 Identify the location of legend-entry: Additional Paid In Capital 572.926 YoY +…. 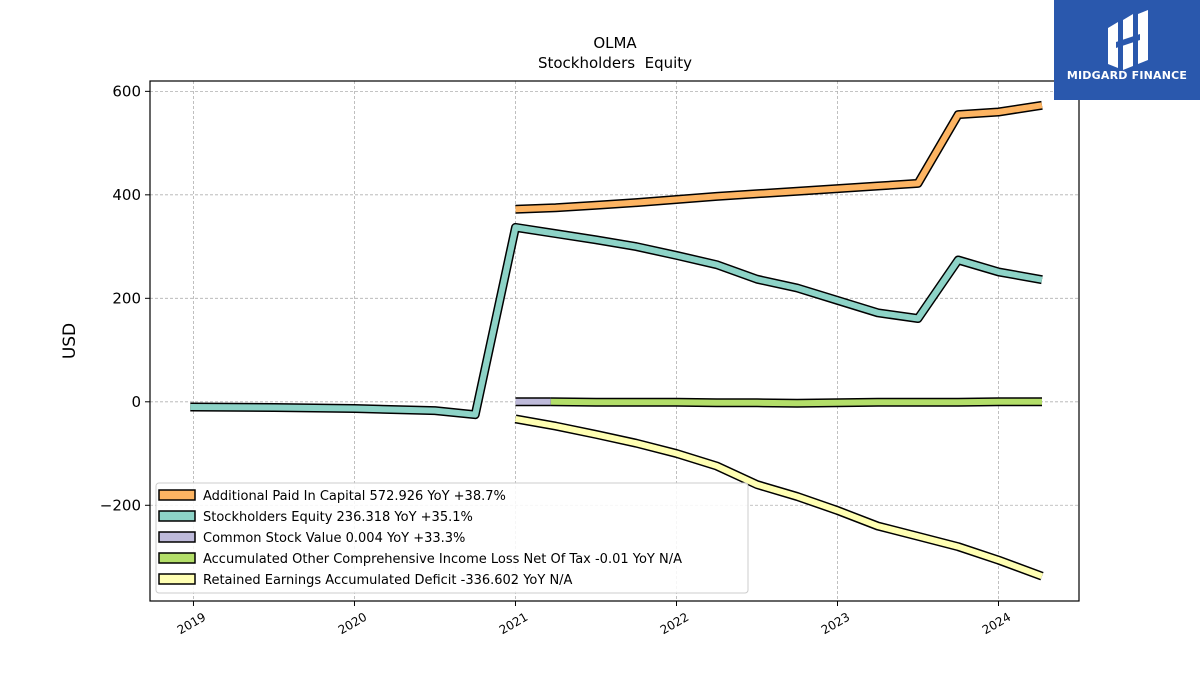
(354, 496).